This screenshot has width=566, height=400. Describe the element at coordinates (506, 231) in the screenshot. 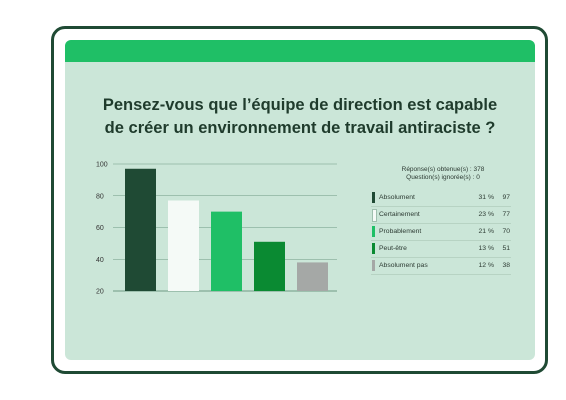

I see `legend-count: 70` at that location.